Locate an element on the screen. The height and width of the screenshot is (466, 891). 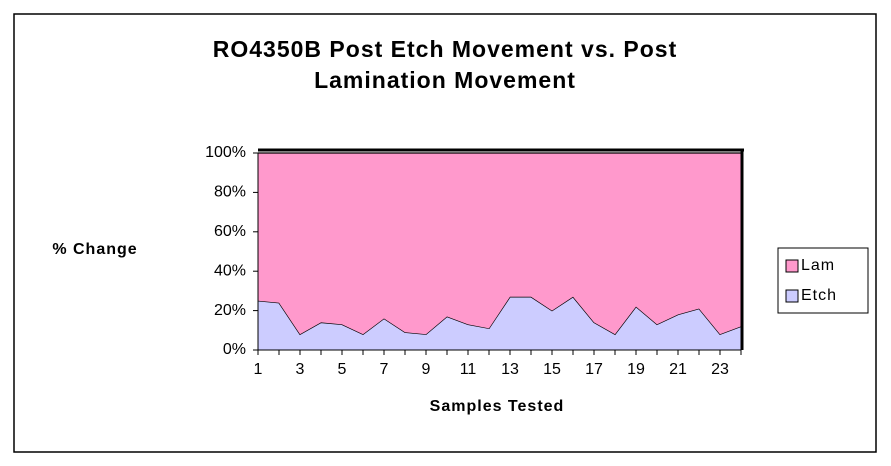
x-axis-label: Samples Tested is located at coordinates (497, 406).